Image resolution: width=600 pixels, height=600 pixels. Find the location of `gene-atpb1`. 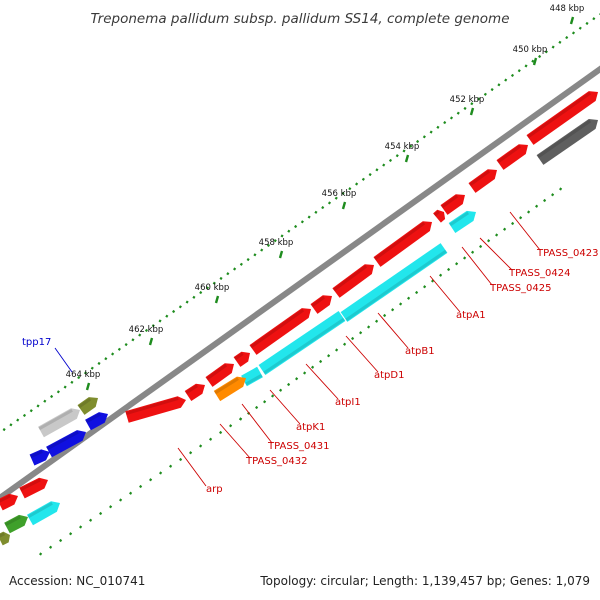

gene-atpb1 is located at coordinates (353, 281).